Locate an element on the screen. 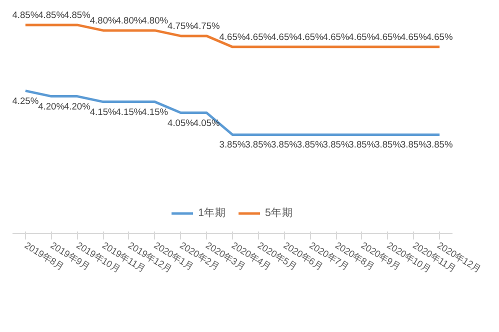  legend-label: 5年期 is located at coordinates (279, 213).